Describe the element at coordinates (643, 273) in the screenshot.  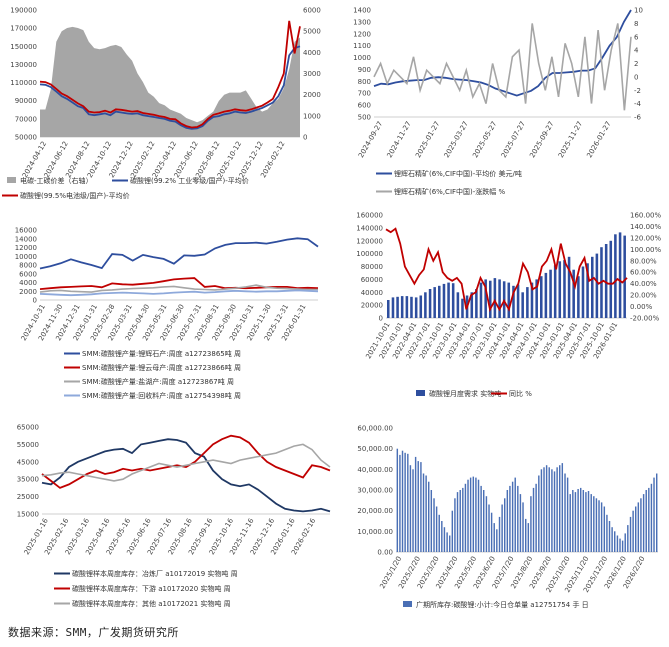
I see `y2-tick-label: 60.00%` at that location.